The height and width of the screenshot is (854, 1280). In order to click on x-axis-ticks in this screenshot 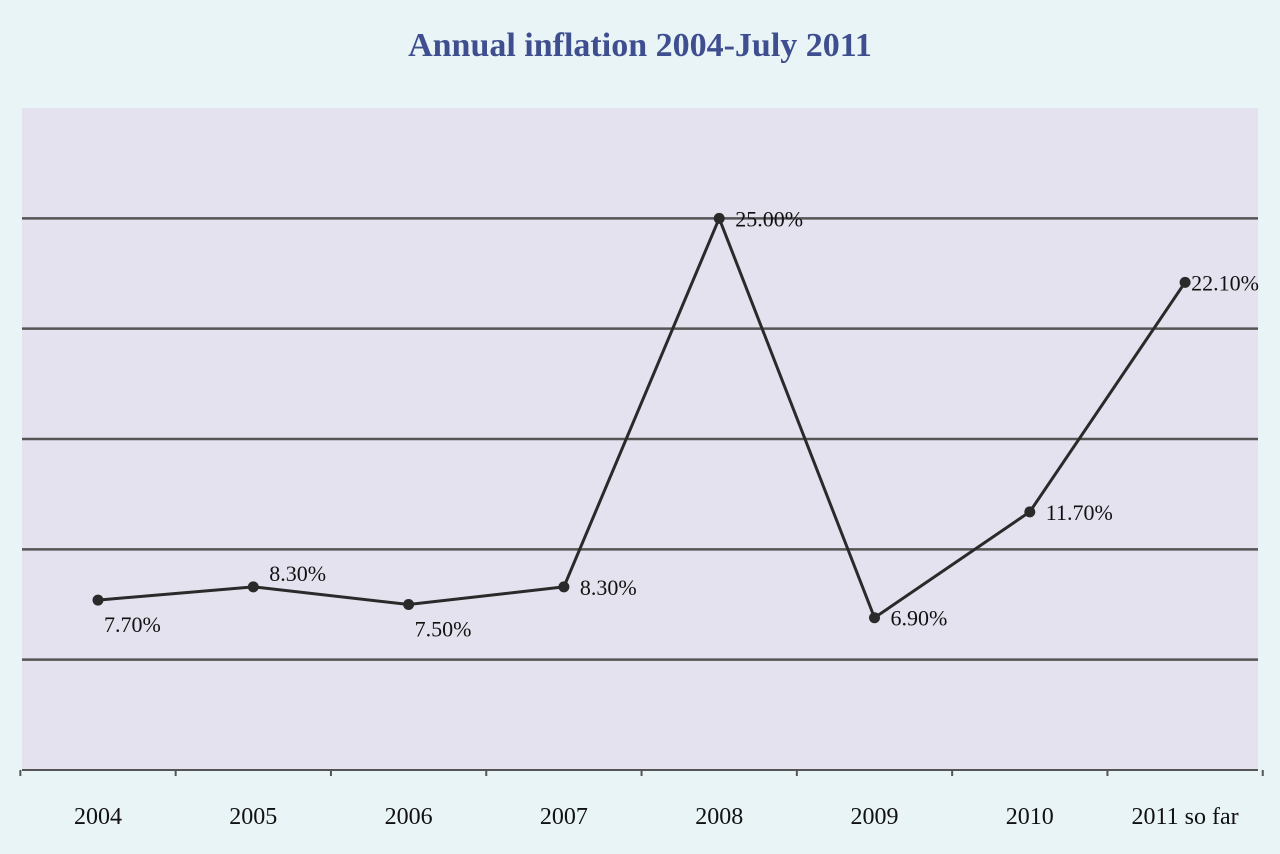, I will do `click(641, 773)`.